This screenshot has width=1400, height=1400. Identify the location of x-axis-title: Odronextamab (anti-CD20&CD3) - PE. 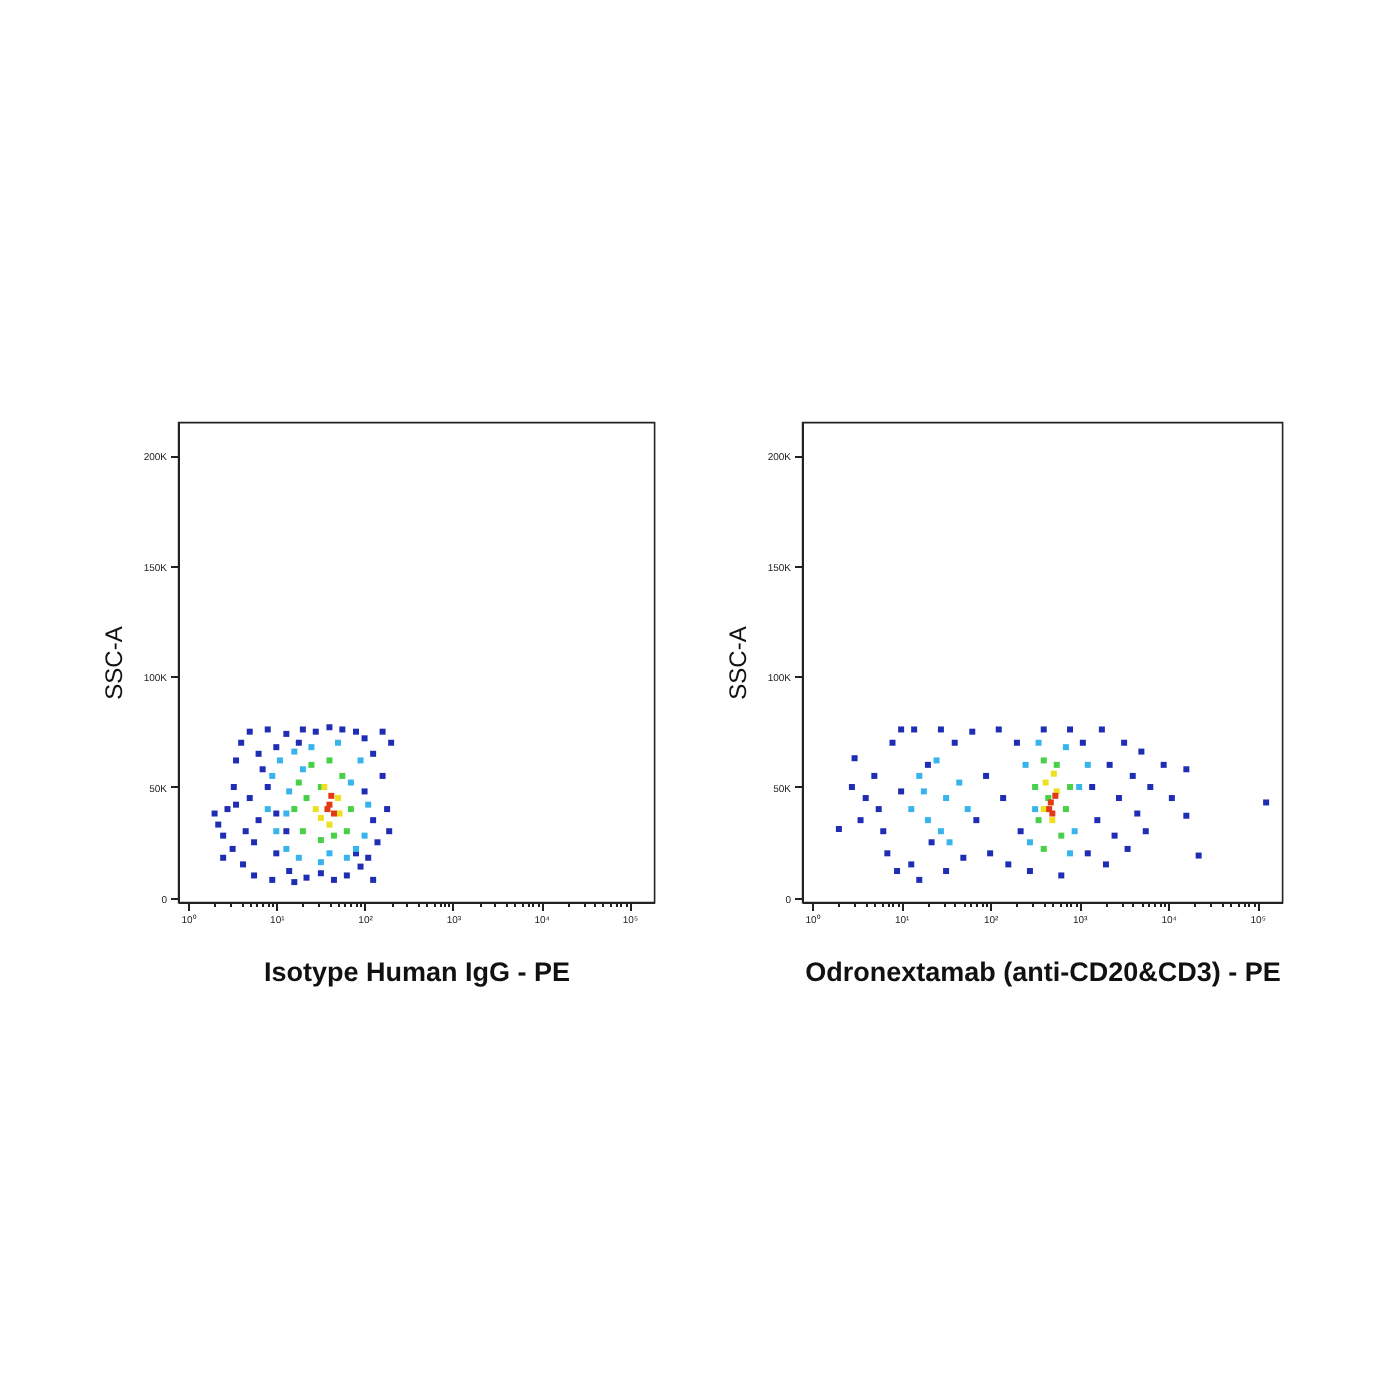
(1043, 972).